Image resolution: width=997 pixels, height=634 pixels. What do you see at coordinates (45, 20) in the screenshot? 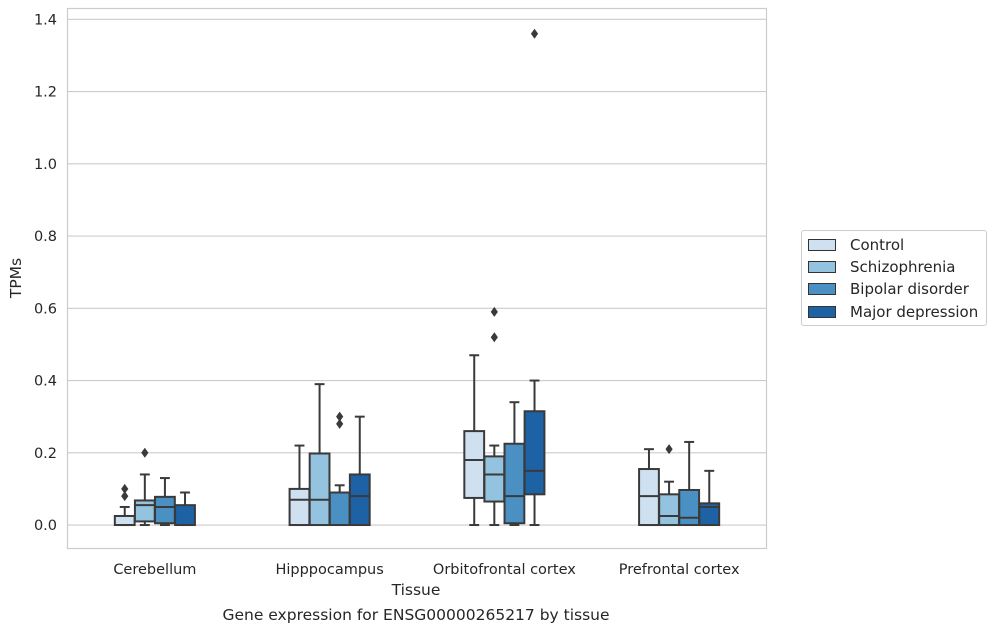
I see `y-tick-label: 1.4` at bounding box center [45, 20].